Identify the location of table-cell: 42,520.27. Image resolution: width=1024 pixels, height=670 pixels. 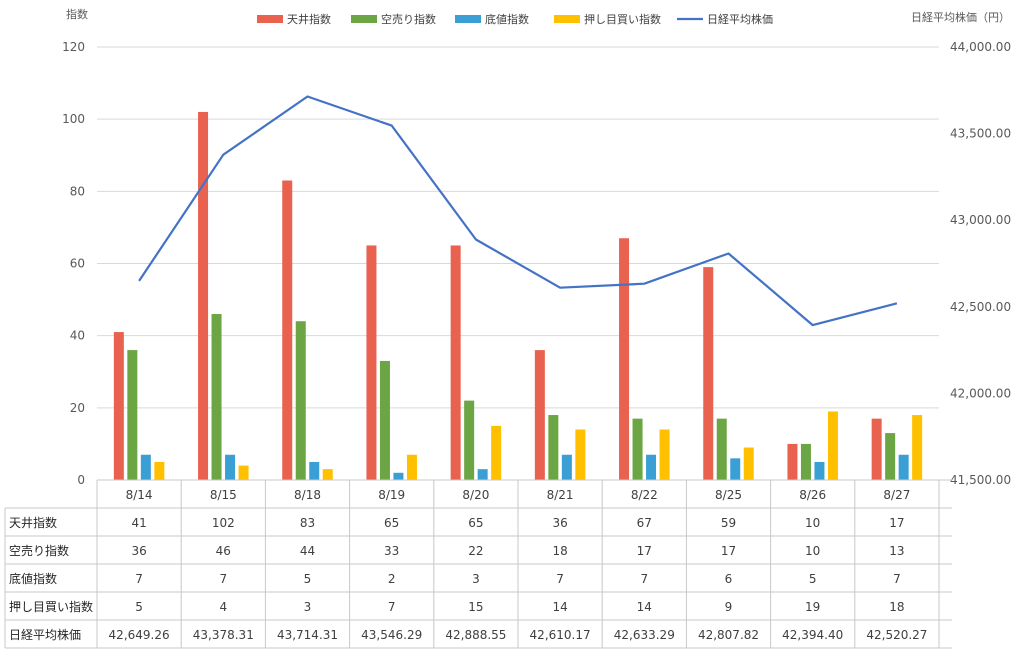
(896, 635).